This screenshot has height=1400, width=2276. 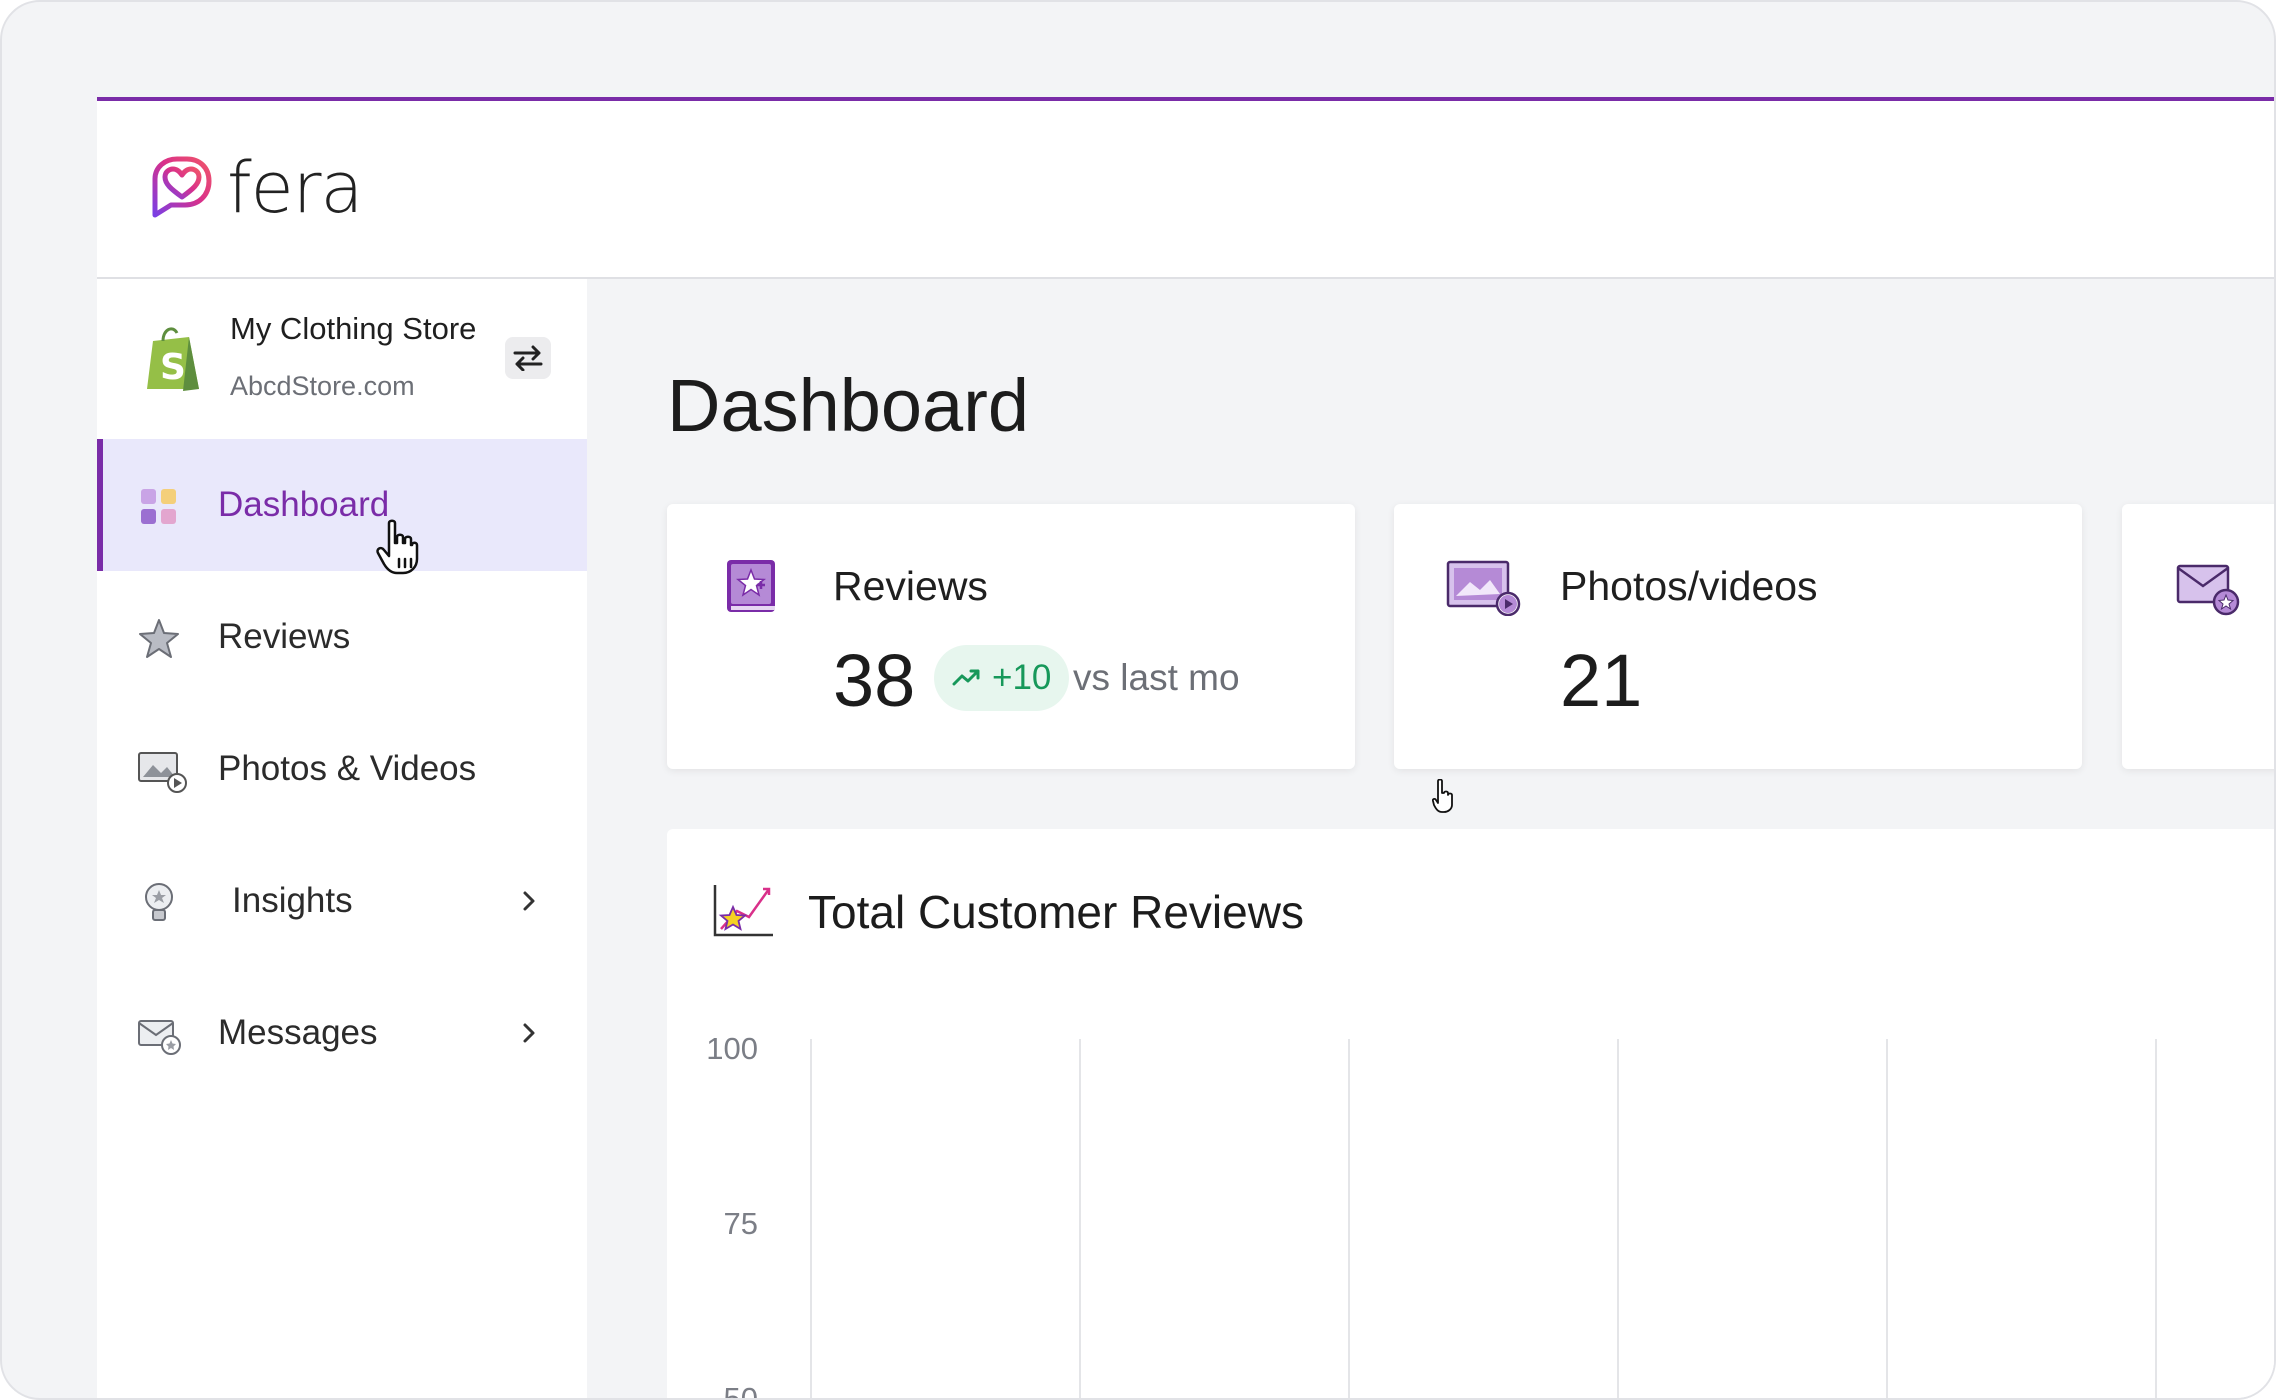 I want to click on card-title: Photos/videos, so click(x=1689, y=586).